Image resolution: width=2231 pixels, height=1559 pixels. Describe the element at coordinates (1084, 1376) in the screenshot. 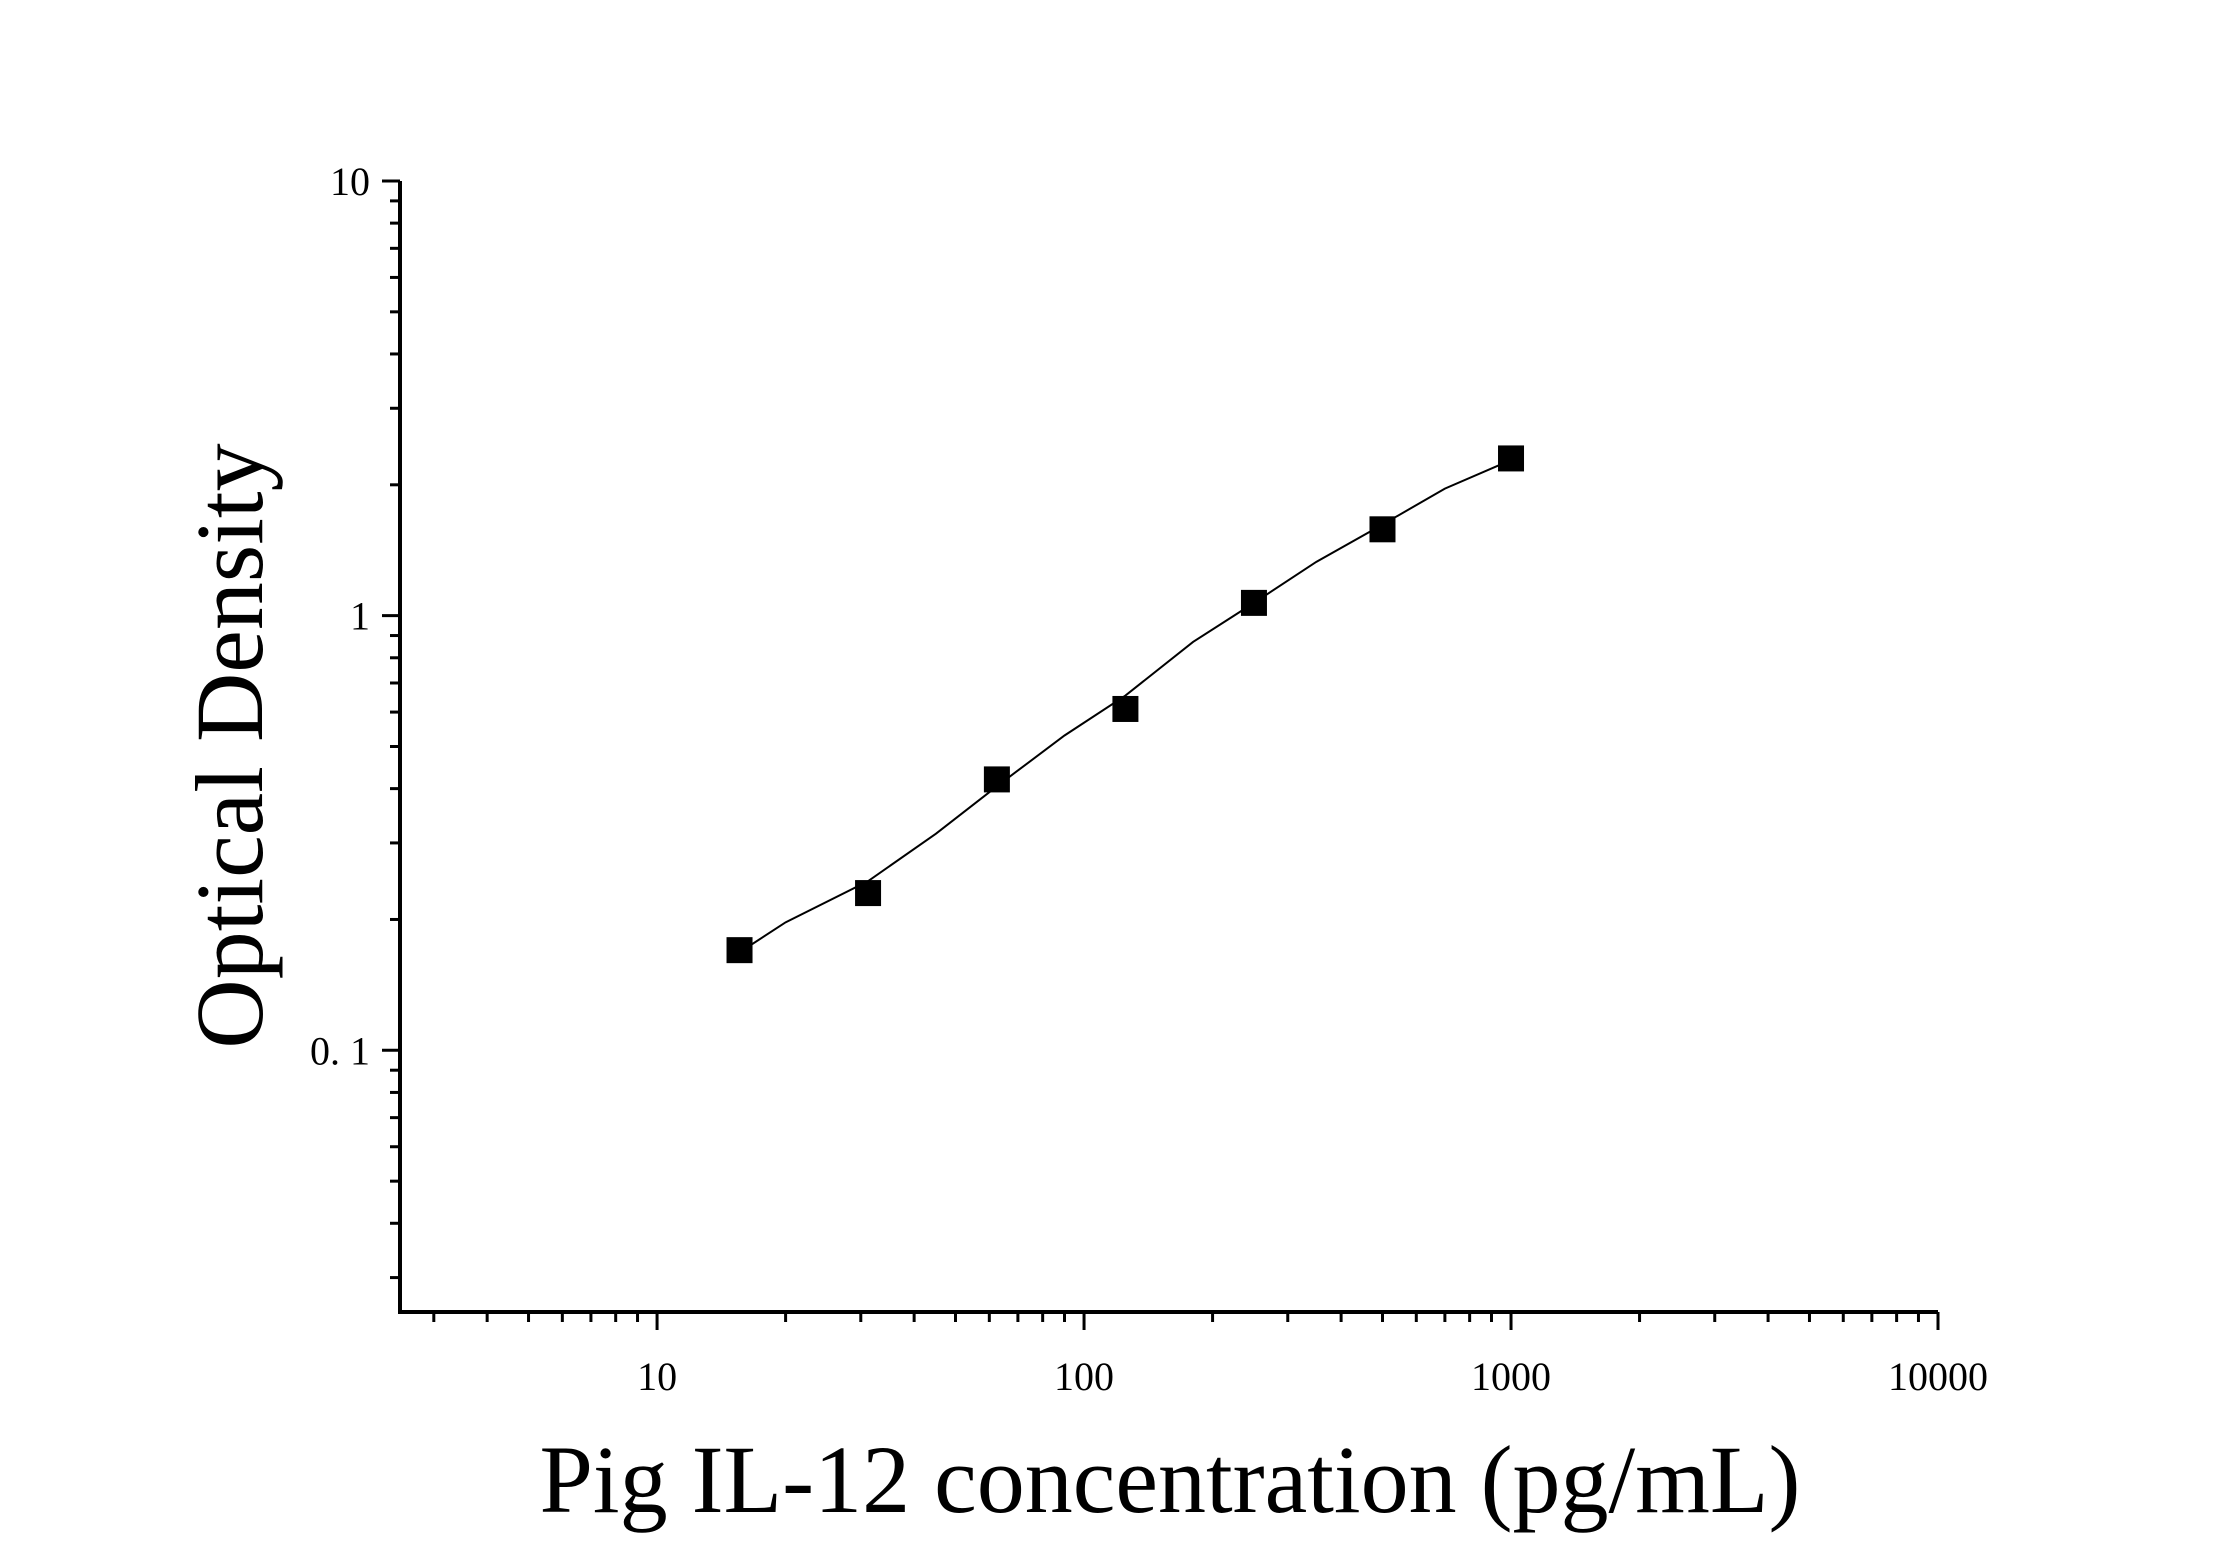

I see `x-tick-label: 100` at that location.